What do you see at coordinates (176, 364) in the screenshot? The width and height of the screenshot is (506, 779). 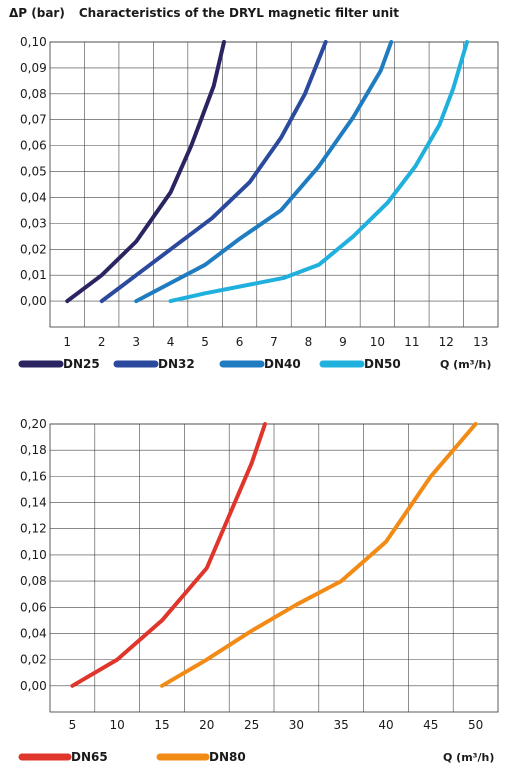 I see `legend-label-dn32: DN32` at bounding box center [176, 364].